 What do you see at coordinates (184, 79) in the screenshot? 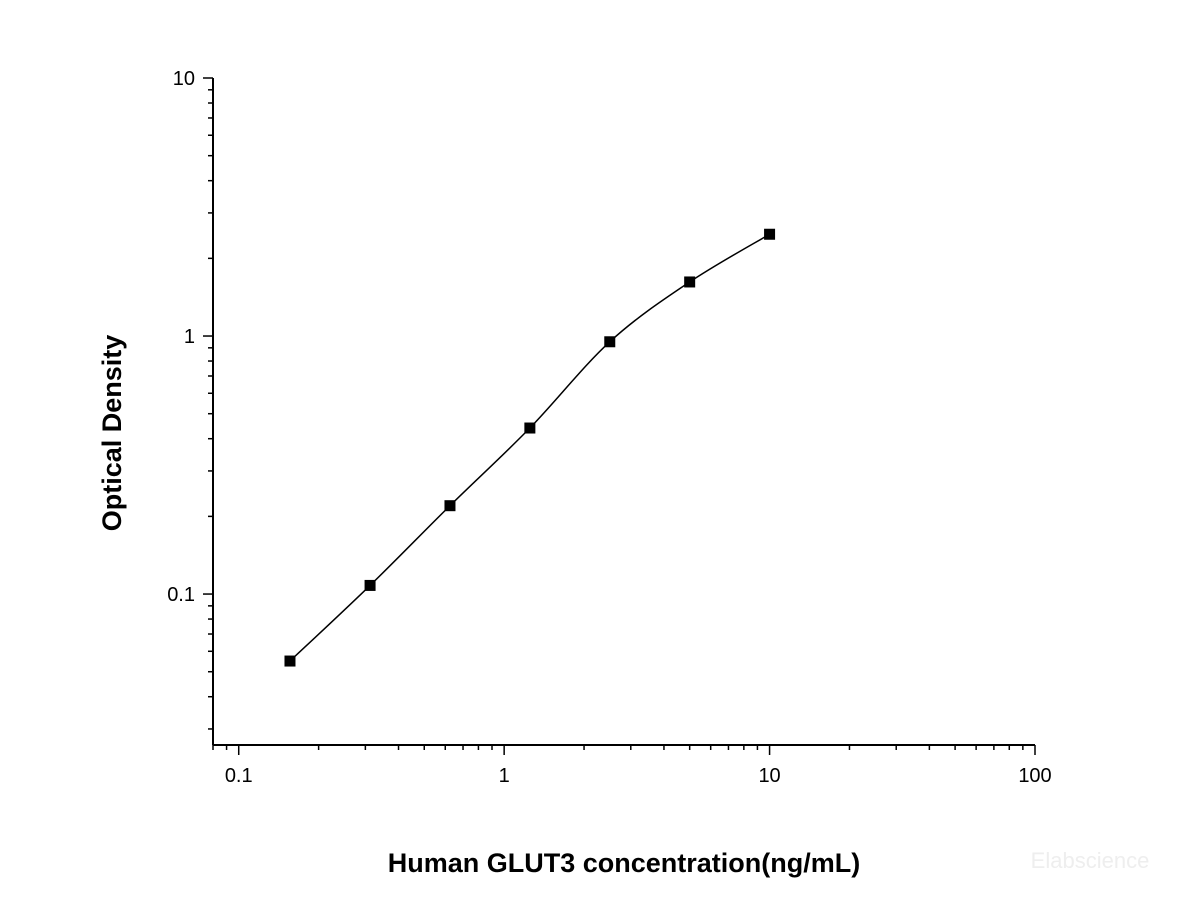
I see `y-tick-label: 10` at bounding box center [184, 79].